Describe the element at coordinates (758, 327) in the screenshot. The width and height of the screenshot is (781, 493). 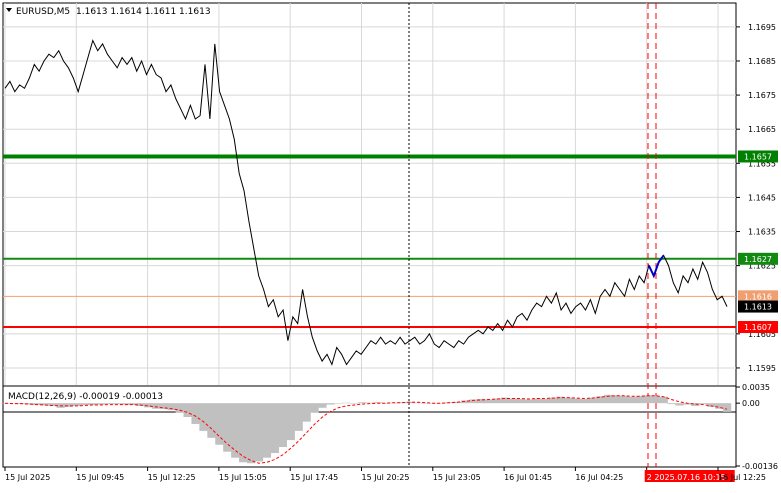
I see `level-price-label: 1.1607` at that location.